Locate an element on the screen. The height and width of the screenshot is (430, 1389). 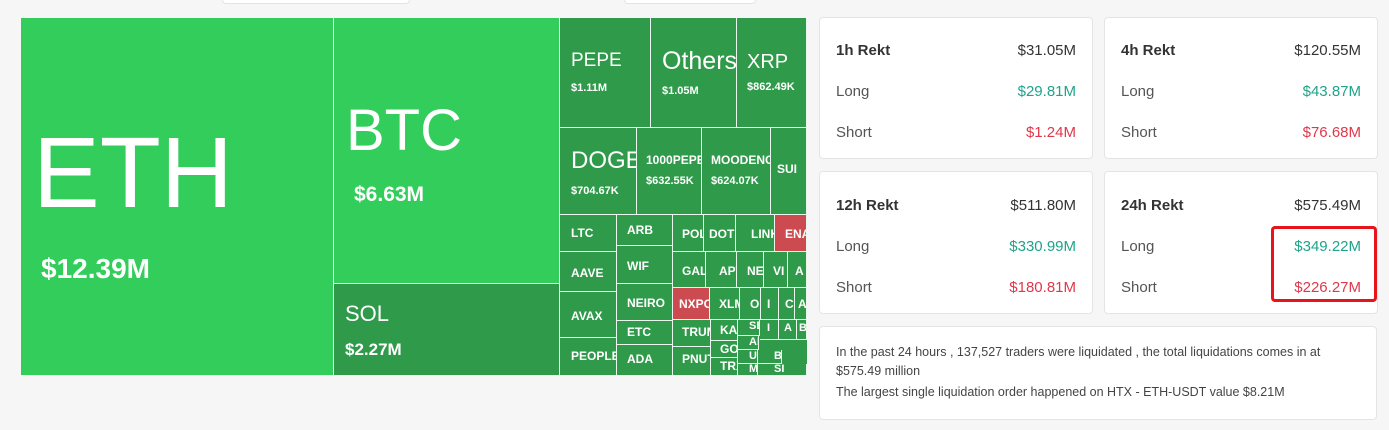
long-value: $349.22M is located at coordinates (1327, 246).